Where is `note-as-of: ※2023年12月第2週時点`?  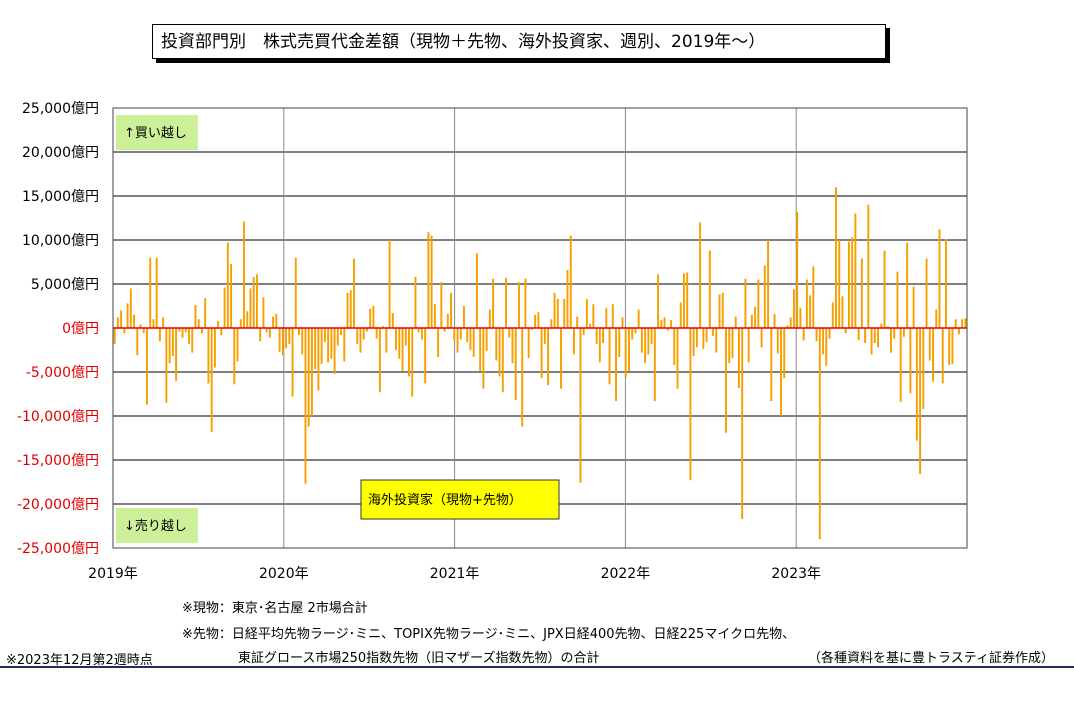 note-as-of: ※2023年12月第2週時点 is located at coordinates (79, 660).